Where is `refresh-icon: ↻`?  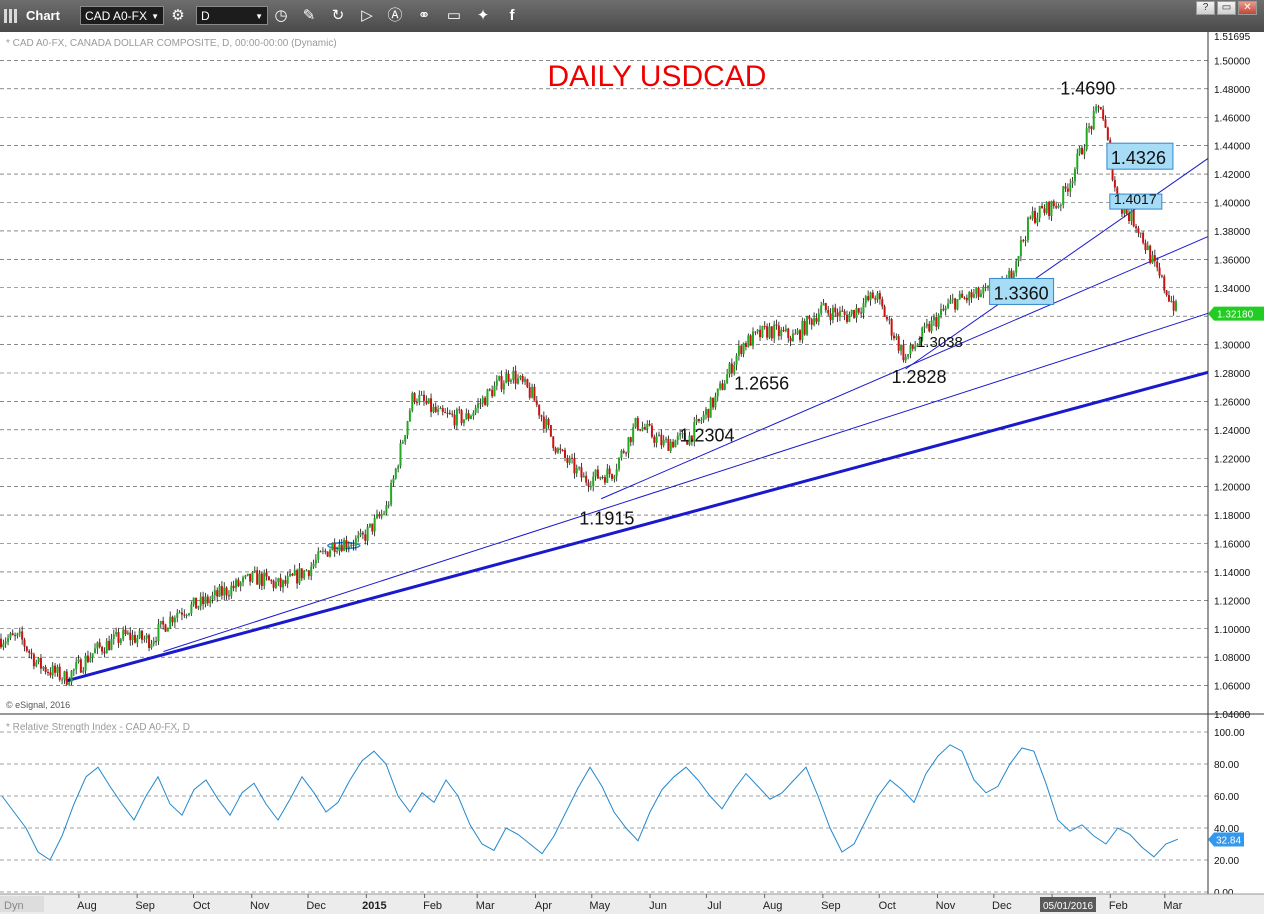 refresh-icon: ↻ is located at coordinates (338, 15).